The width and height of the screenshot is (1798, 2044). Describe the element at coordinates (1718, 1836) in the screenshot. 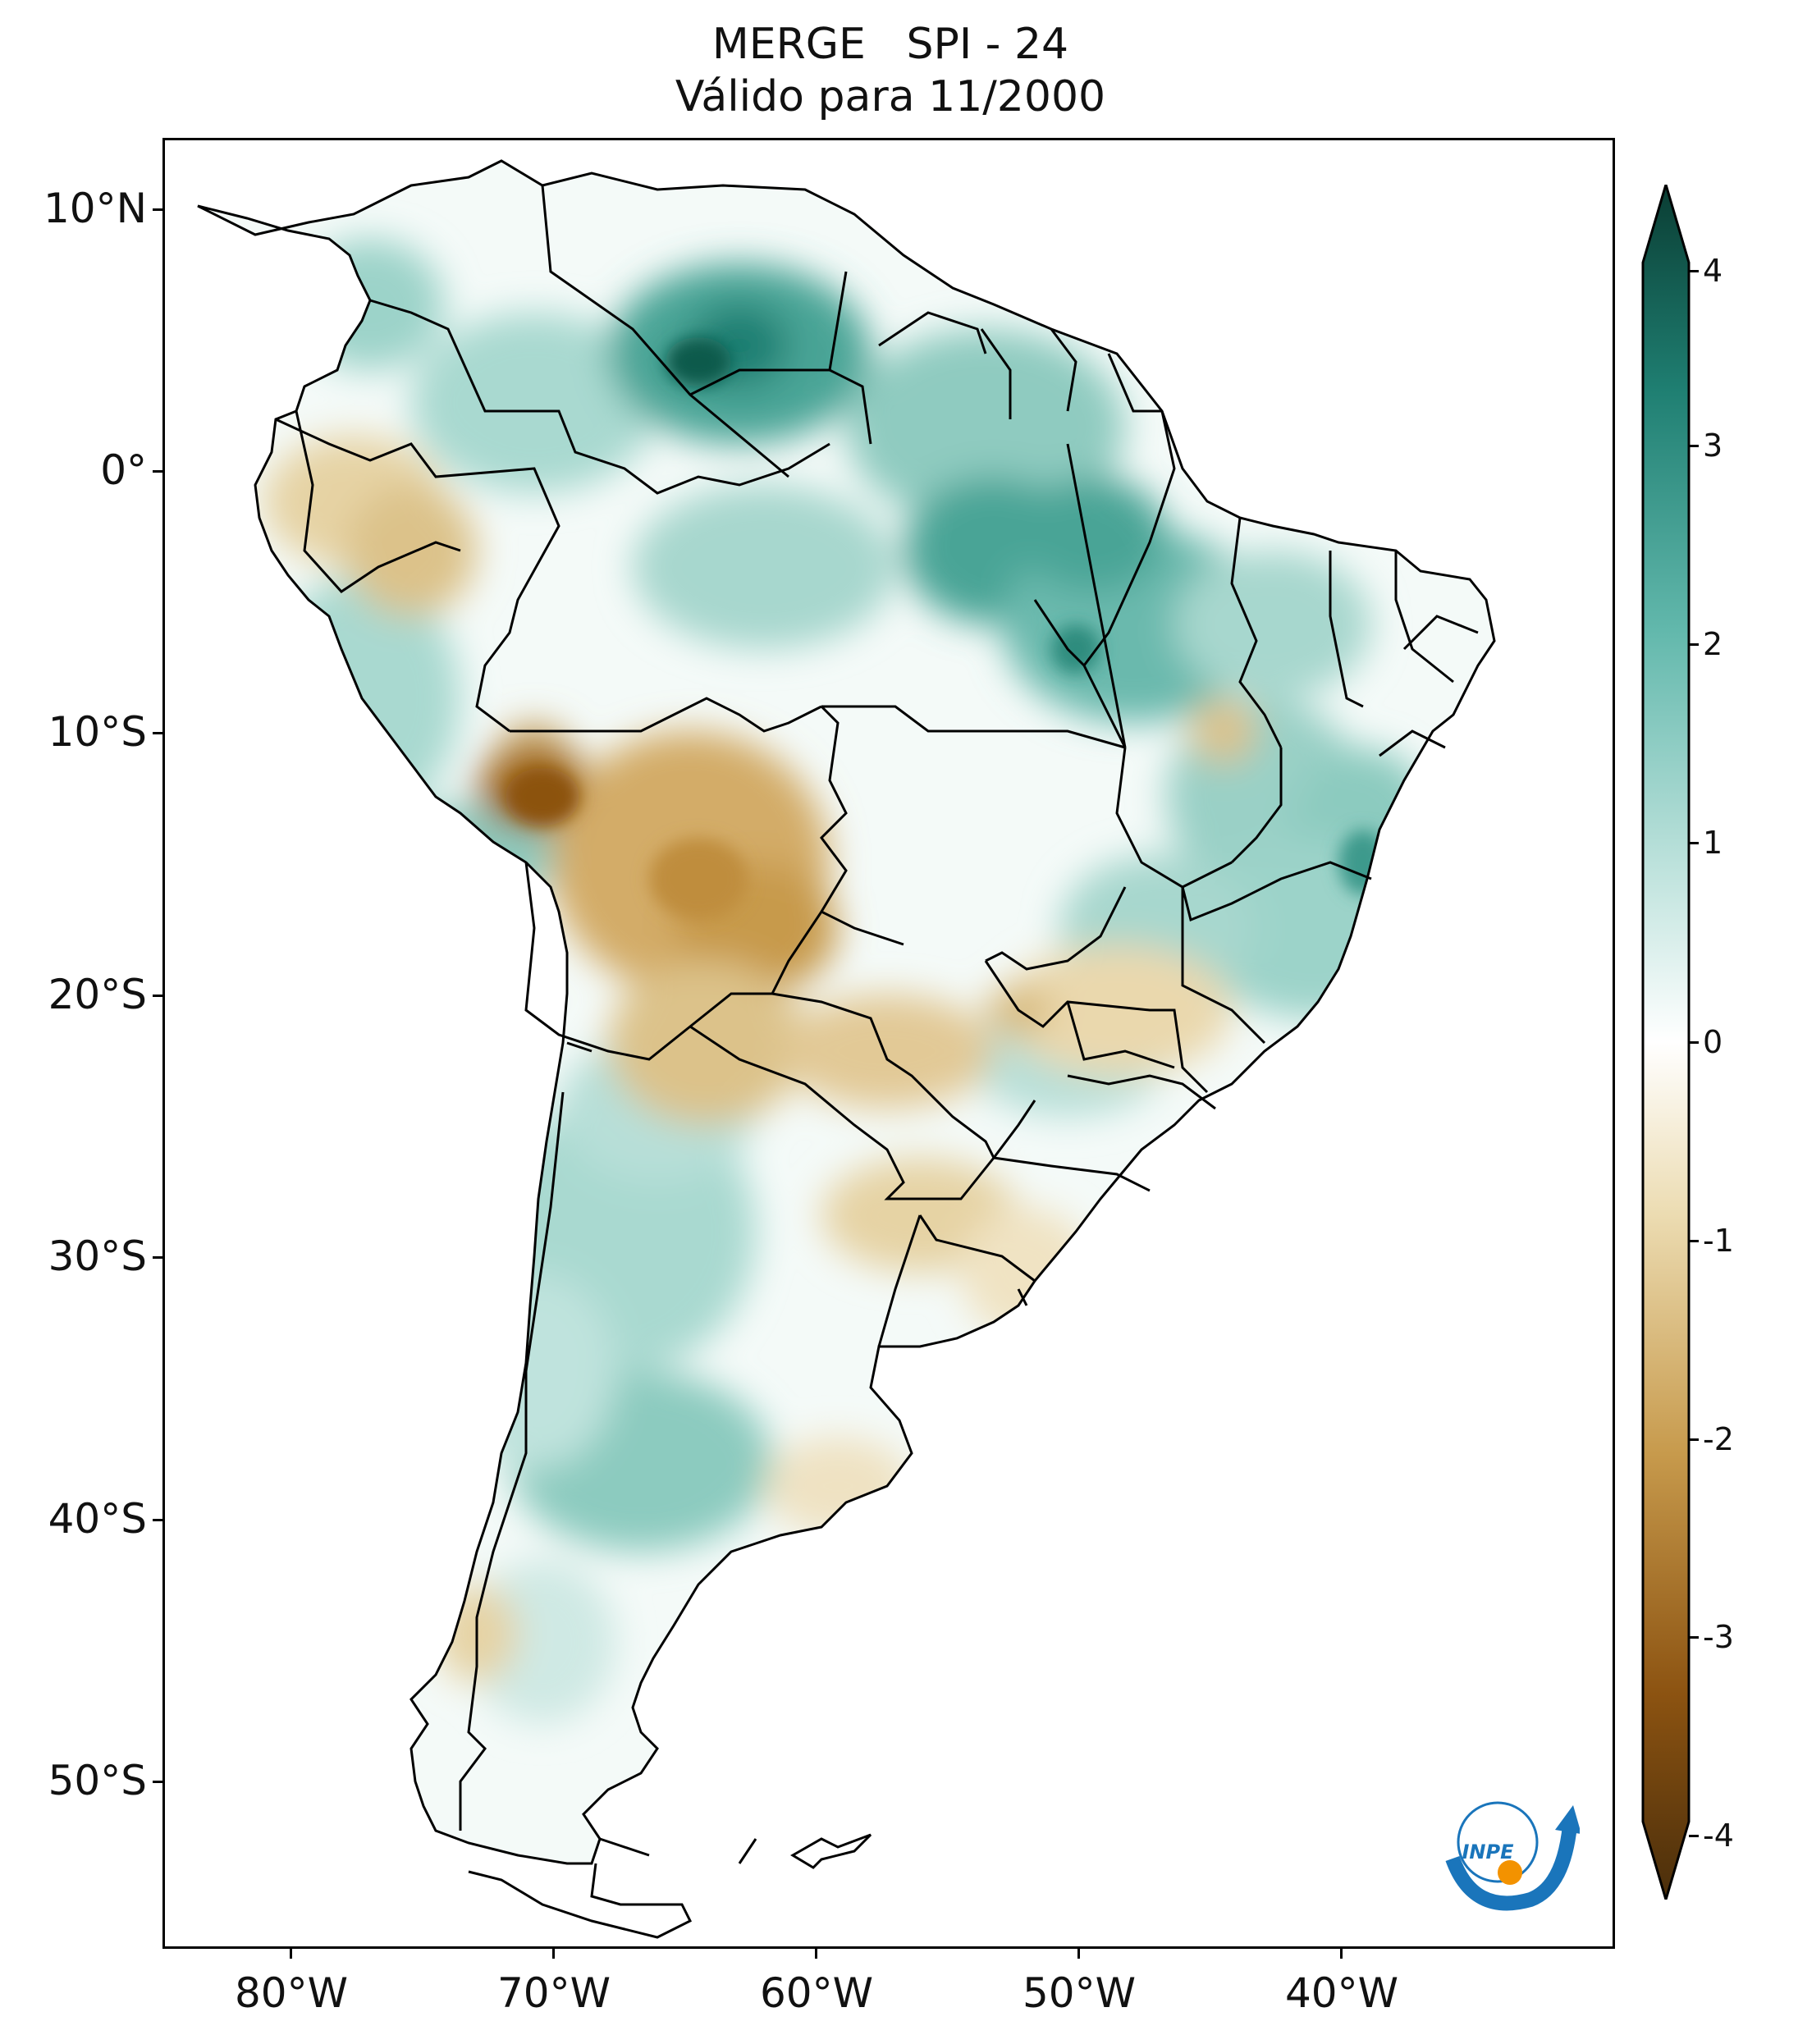

I see `colorbar-label-neg4: -4` at that location.